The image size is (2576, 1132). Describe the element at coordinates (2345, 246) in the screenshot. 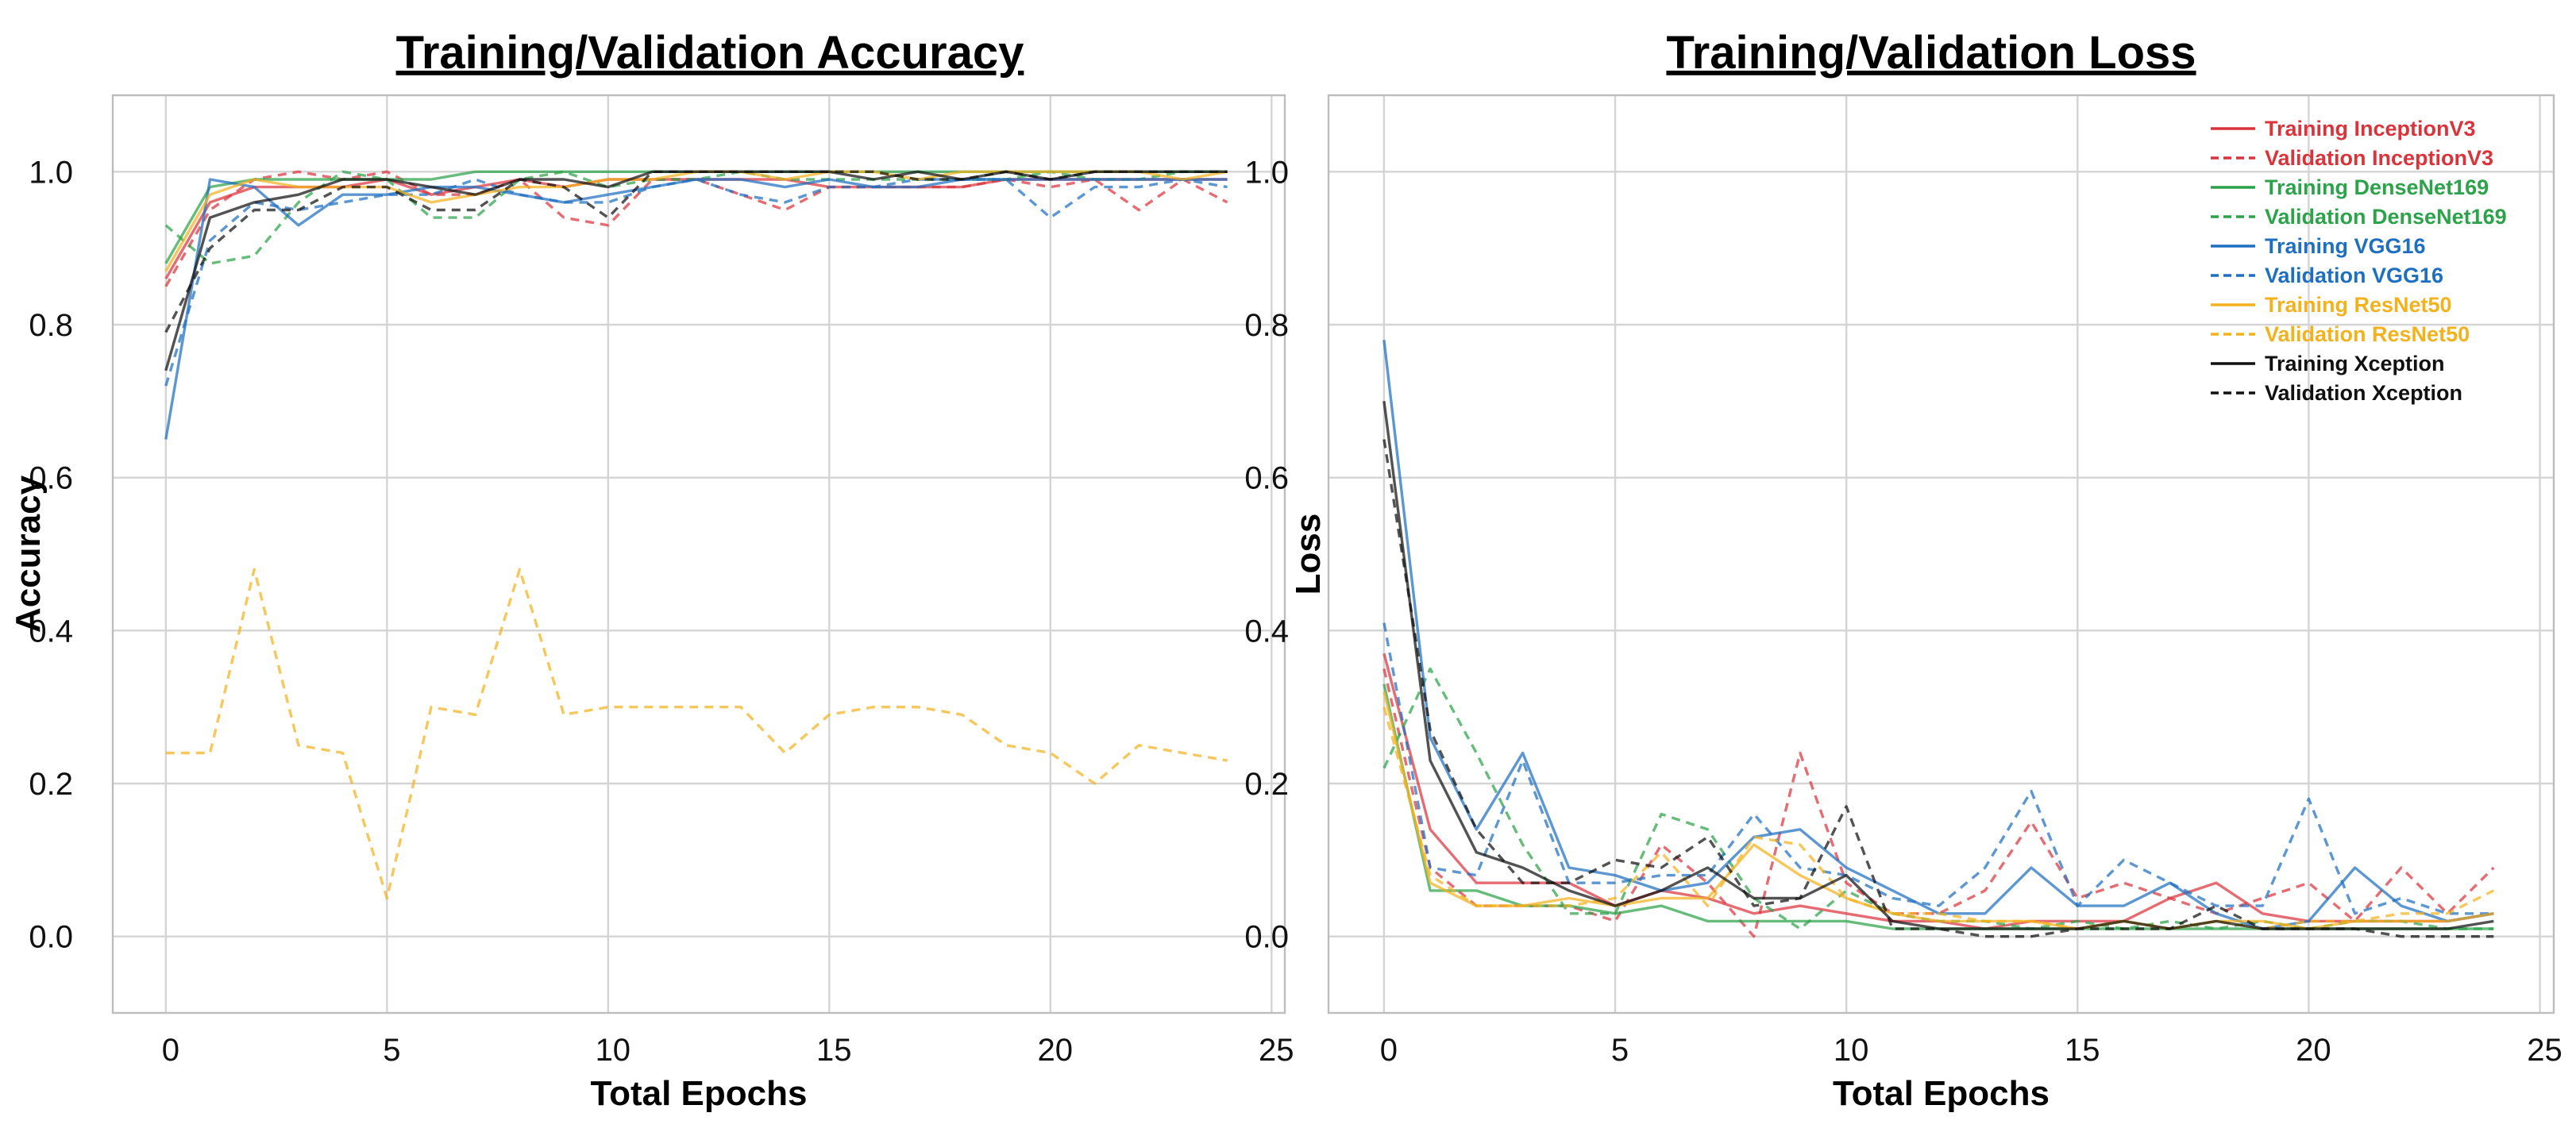

I see `legend-label-training-vgg16: Training VGG16` at that location.